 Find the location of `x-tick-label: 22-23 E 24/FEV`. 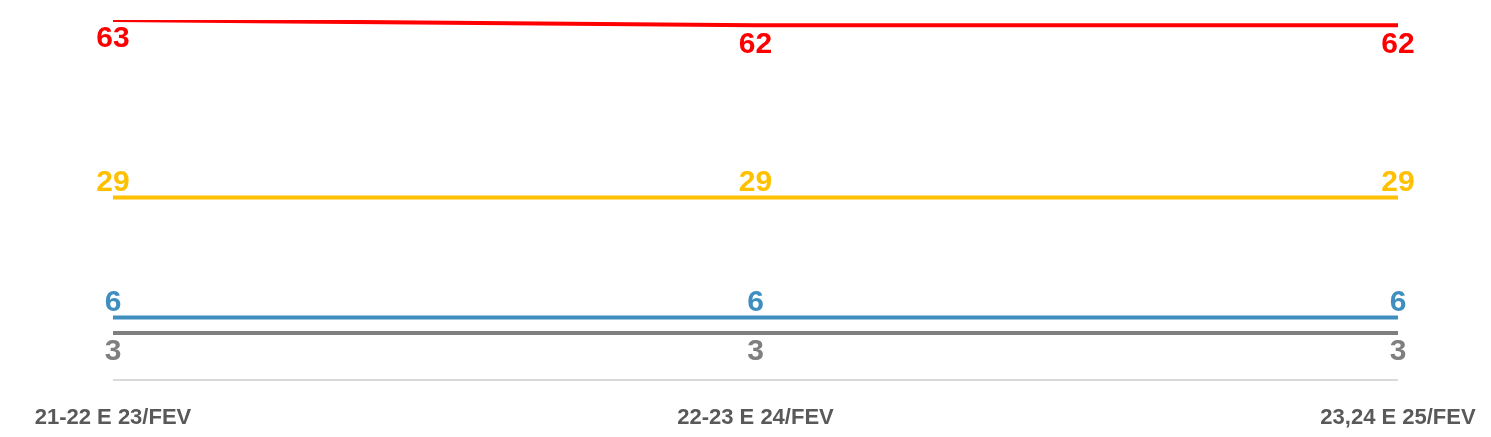

x-tick-label: 22-23 E 24/FEV is located at coordinates (756, 416).